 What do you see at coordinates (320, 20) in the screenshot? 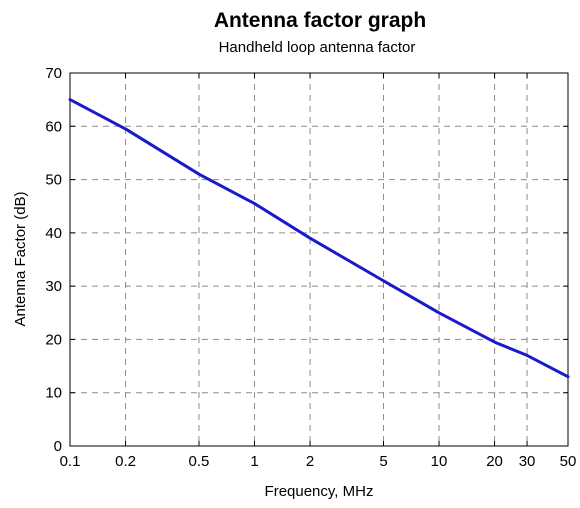
I see `chart-title: Antenna factor graph` at bounding box center [320, 20].